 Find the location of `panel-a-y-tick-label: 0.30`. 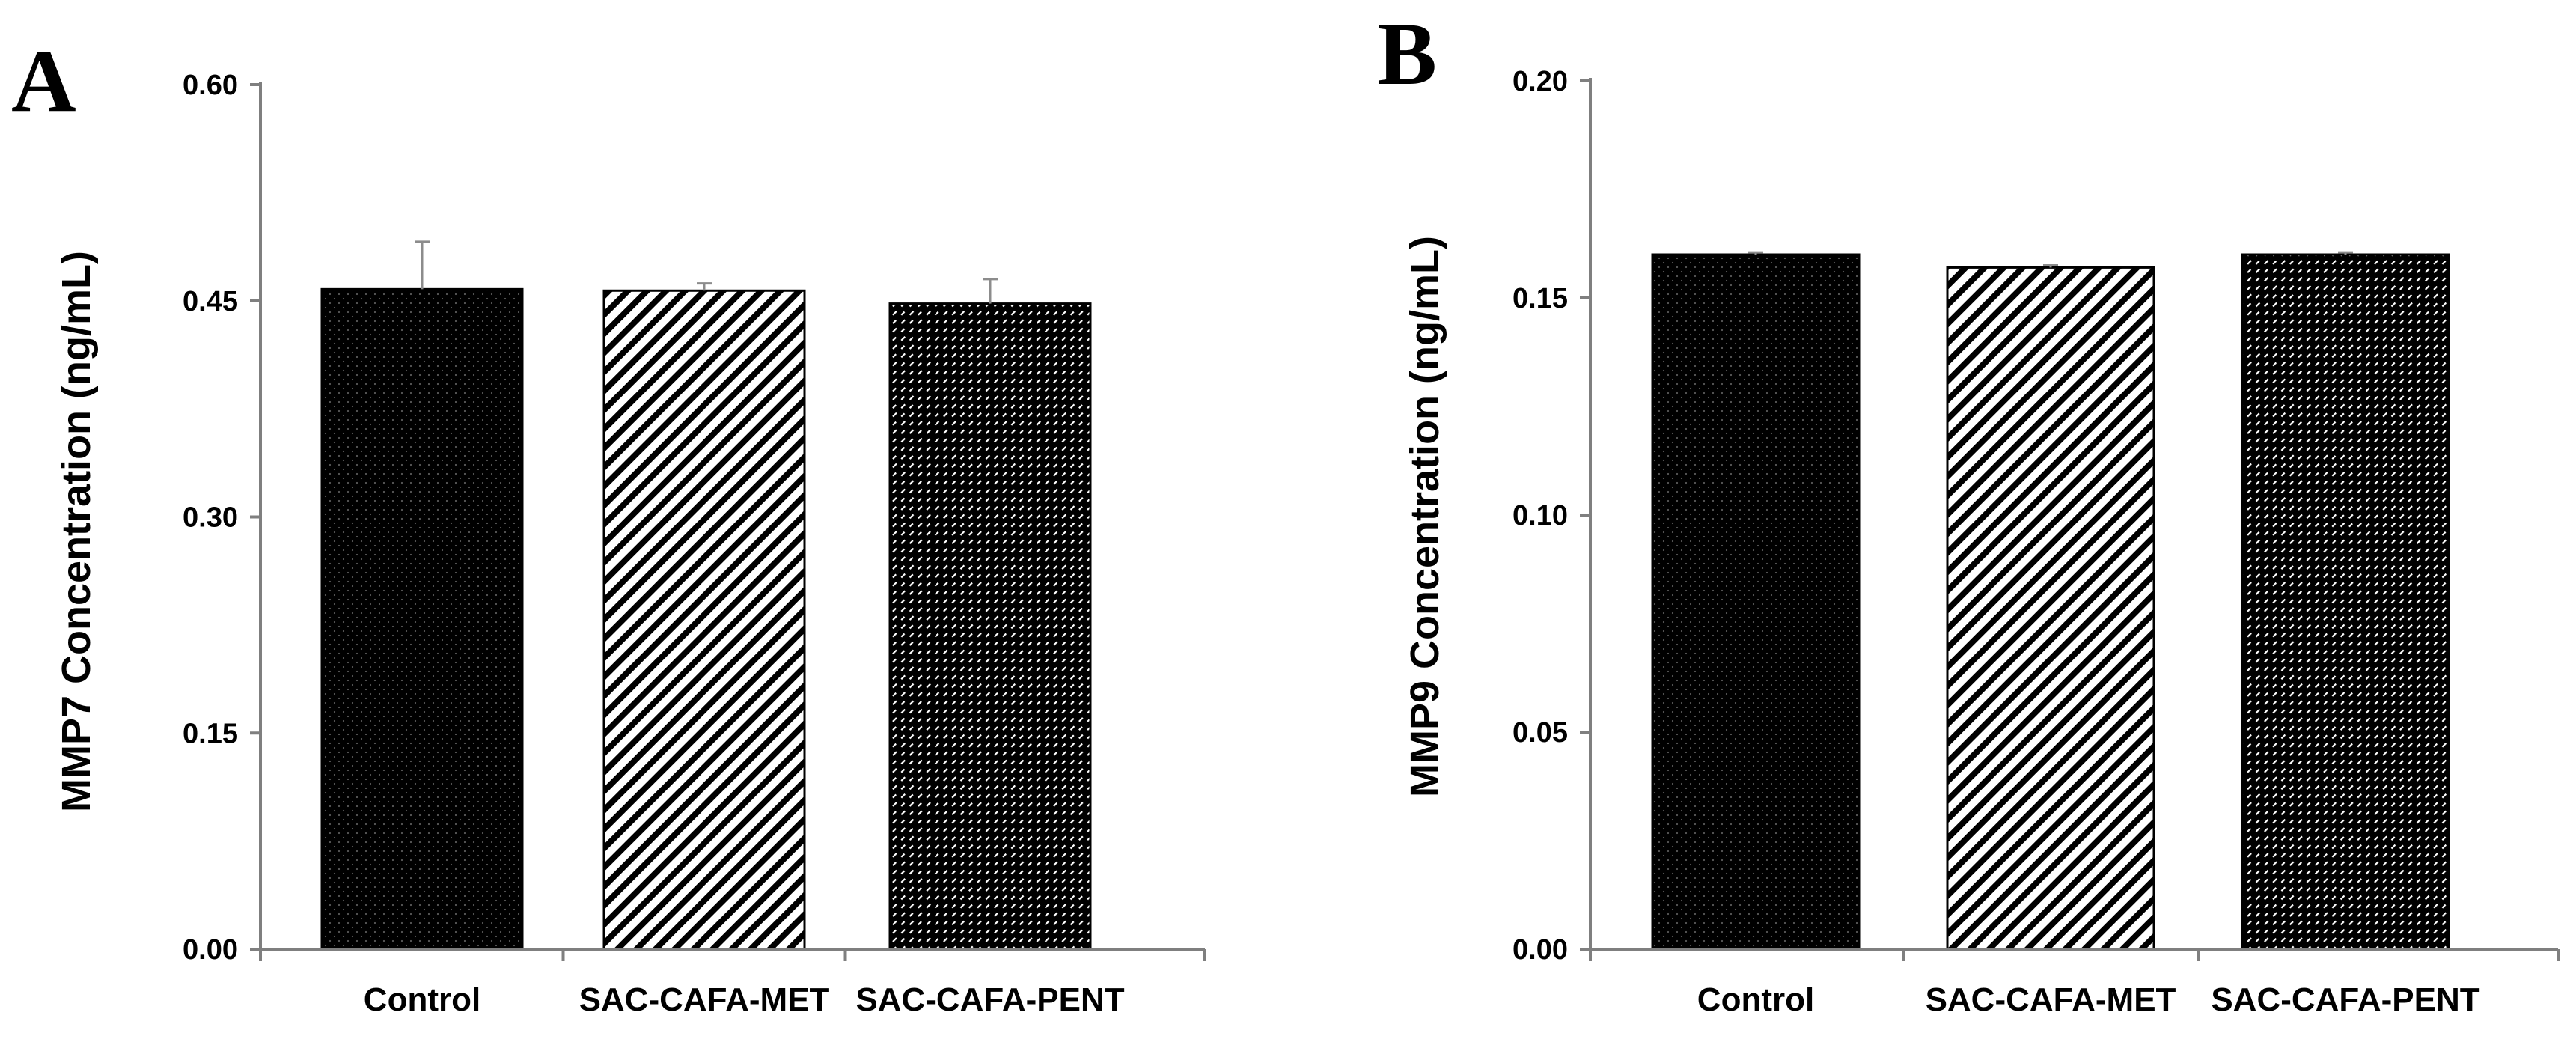

panel-a-y-tick-label: 0.30 is located at coordinates (210, 518).